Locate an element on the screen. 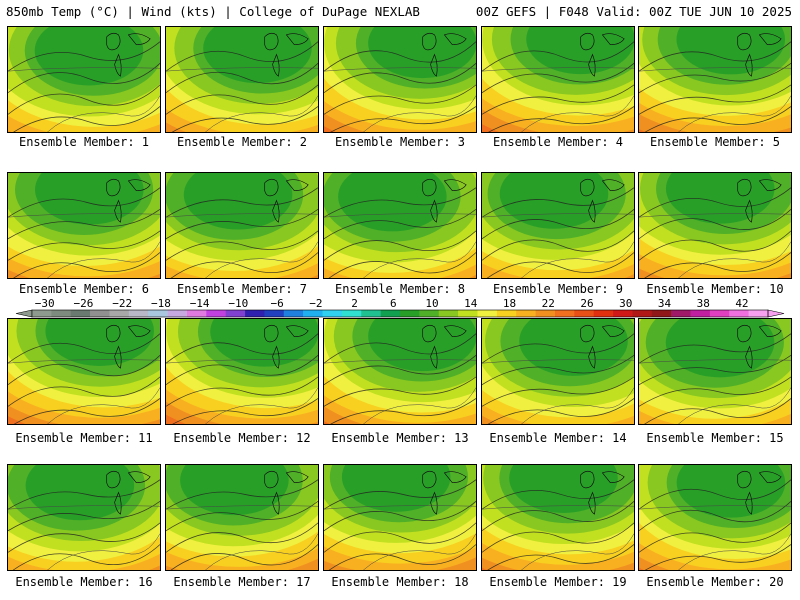  colorbar-tick-label: −6 is located at coordinates (277, 303).